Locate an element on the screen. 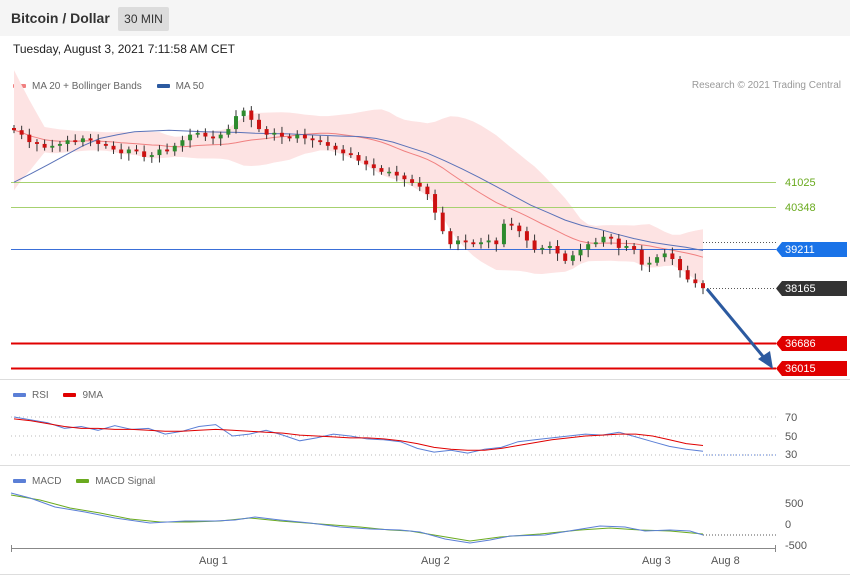 This screenshot has width=850, height=576. credit-text: Research © 2021 Trading Central is located at coordinates (766, 85).